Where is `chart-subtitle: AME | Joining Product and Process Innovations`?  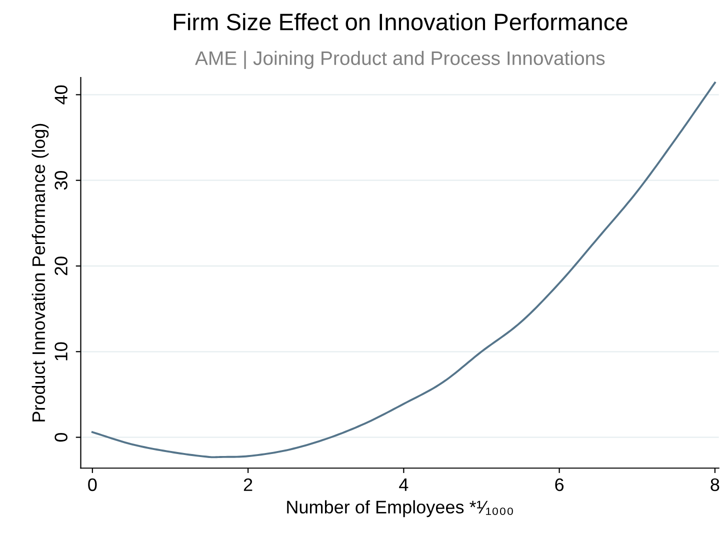
chart-subtitle: AME | Joining Product and Process Innovations is located at coordinates (400, 60).